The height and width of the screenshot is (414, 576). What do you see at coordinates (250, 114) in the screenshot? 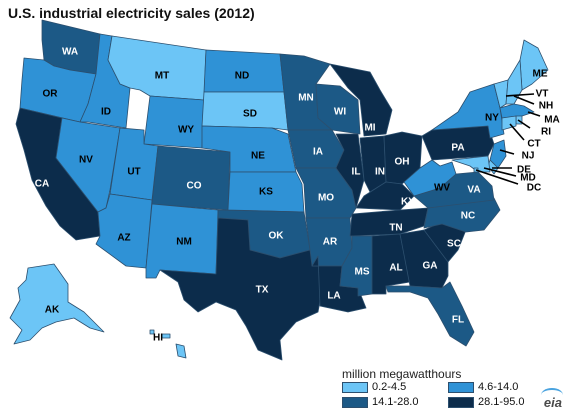
I see `state-label-sd: SD` at bounding box center [250, 114].